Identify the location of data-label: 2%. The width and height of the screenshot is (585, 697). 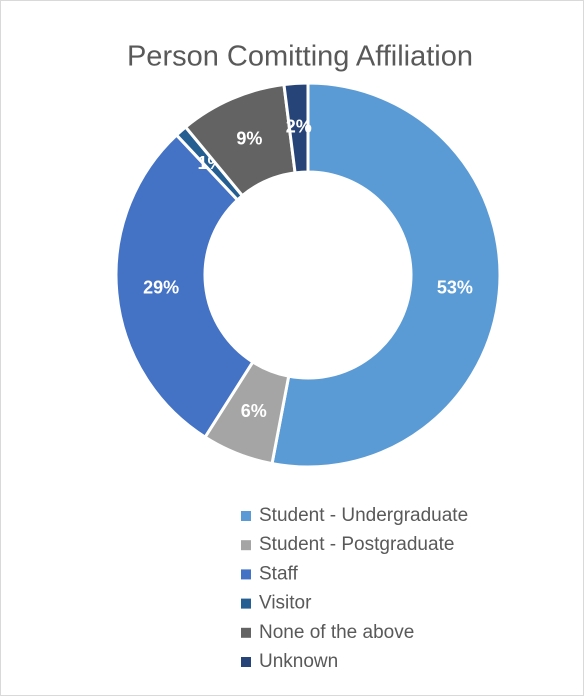
(299, 127).